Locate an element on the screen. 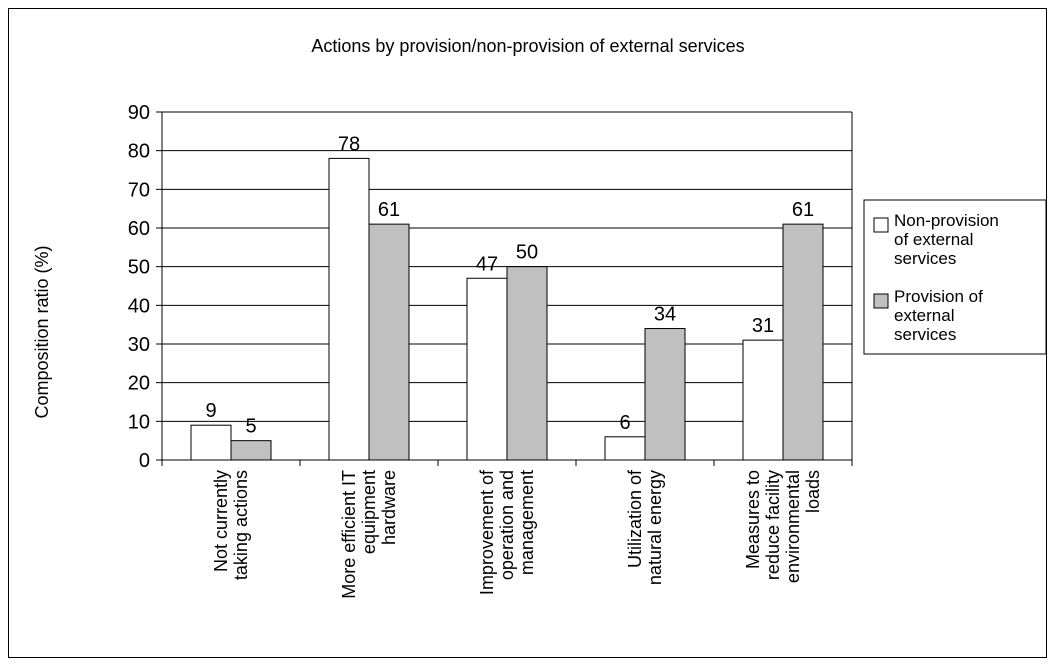 The image size is (1055, 666). y-tick-label: 30 is located at coordinates (139, 345).